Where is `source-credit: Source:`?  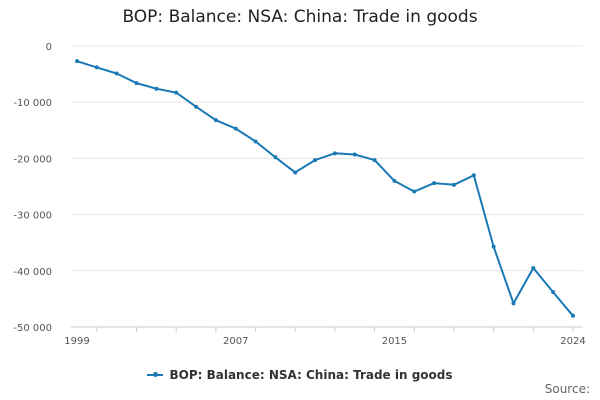
source-credit: Source: is located at coordinates (567, 389).